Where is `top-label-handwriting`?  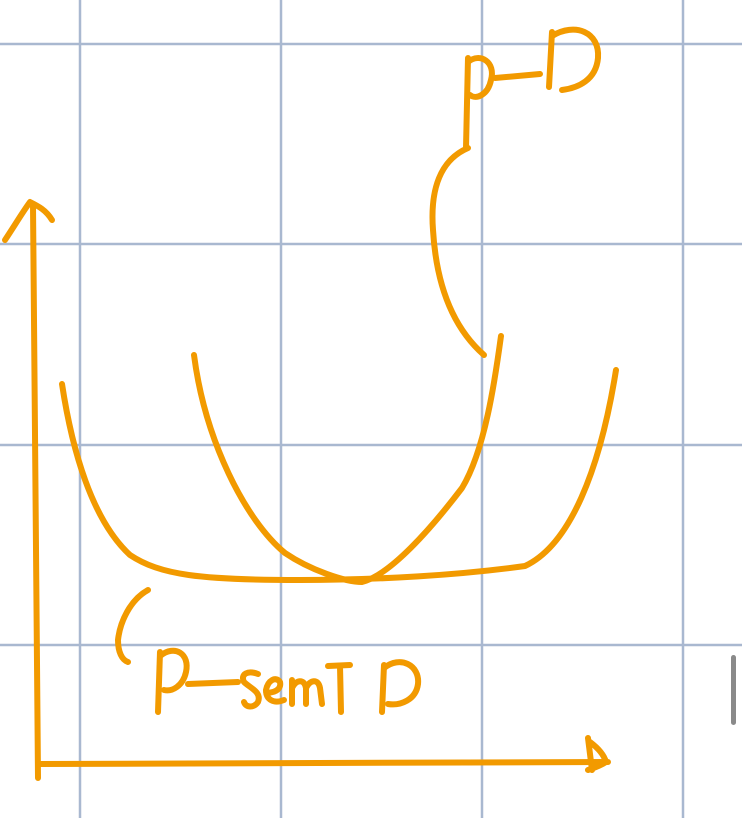 top-label-handwriting is located at coordinates (532, 88).